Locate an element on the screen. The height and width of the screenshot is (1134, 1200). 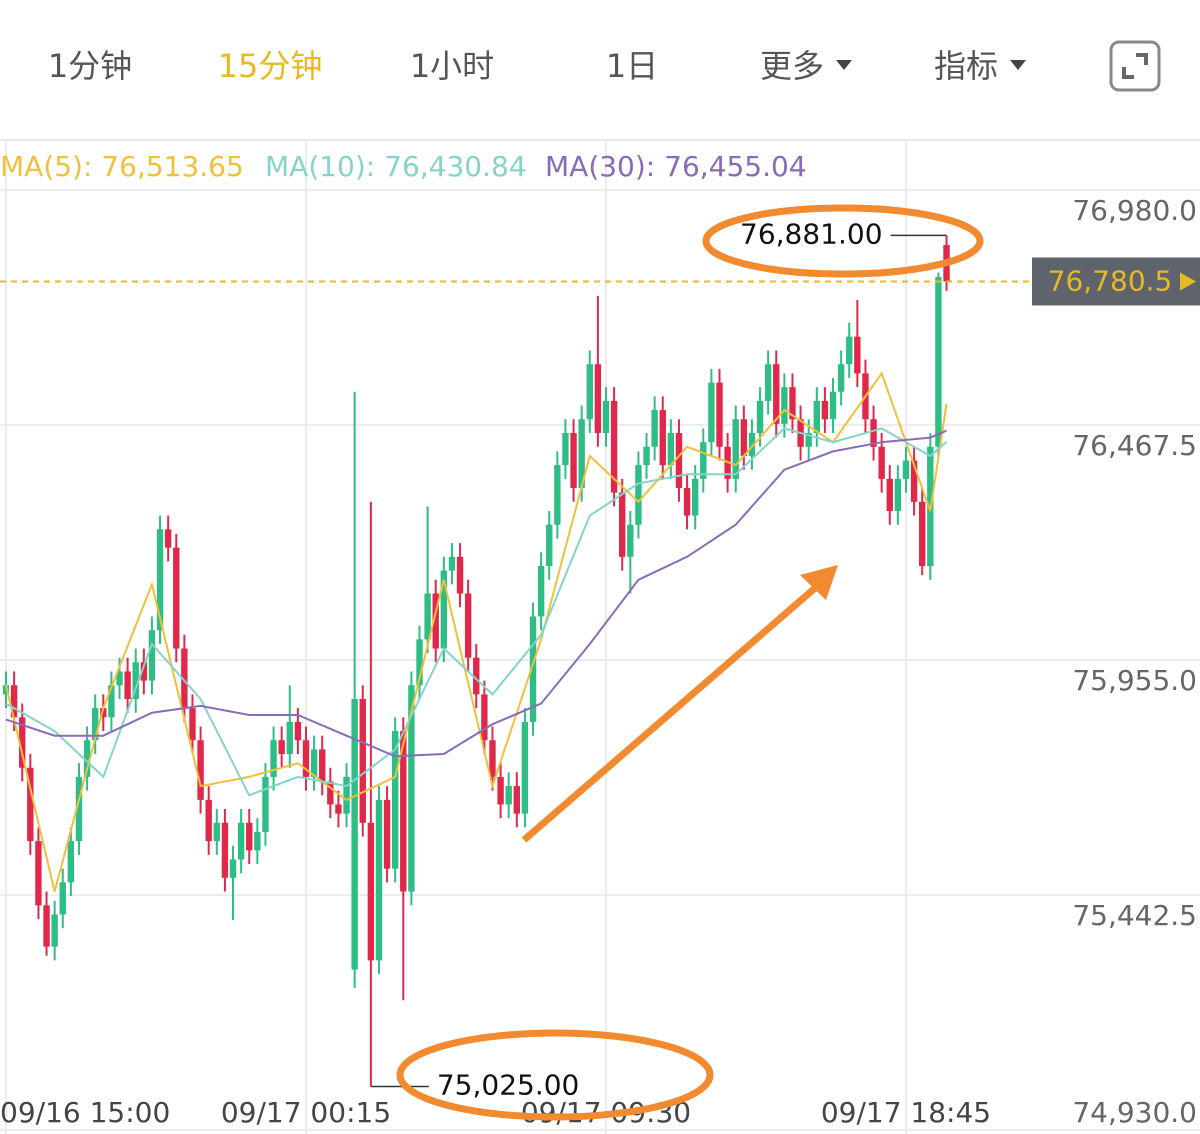
min-label: 75,025.00 is located at coordinates (508, 1084).